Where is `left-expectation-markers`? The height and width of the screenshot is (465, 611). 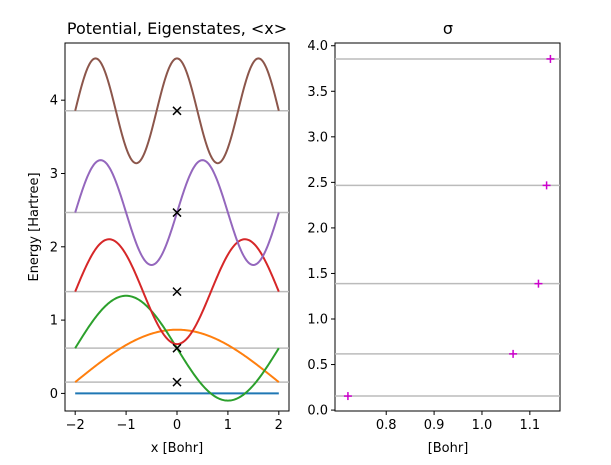
left-expectation-markers is located at coordinates (177, 246).